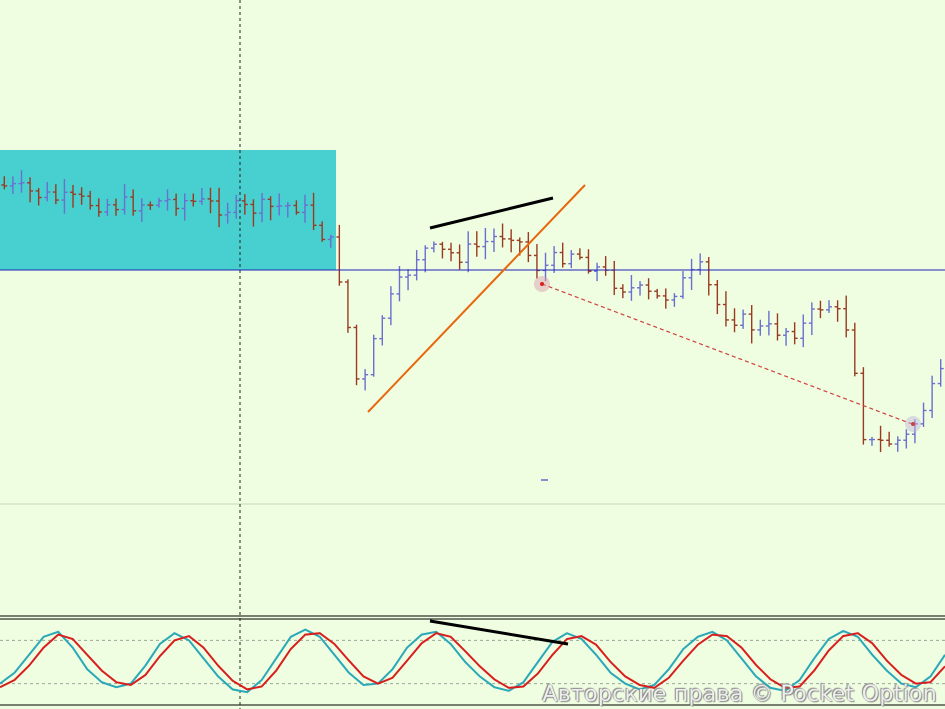 This screenshot has height=709, width=945. What do you see at coordinates (739, 694) in the screenshot?
I see `copyright-watermark: Авторские права © Pocket Option` at bounding box center [739, 694].